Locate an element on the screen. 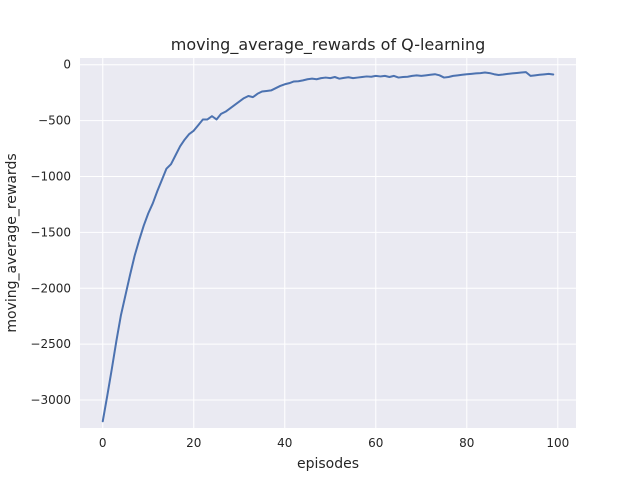 Image resolution: width=640 pixels, height=480 pixels. y-tick-label: 0 is located at coordinates (67, 65).